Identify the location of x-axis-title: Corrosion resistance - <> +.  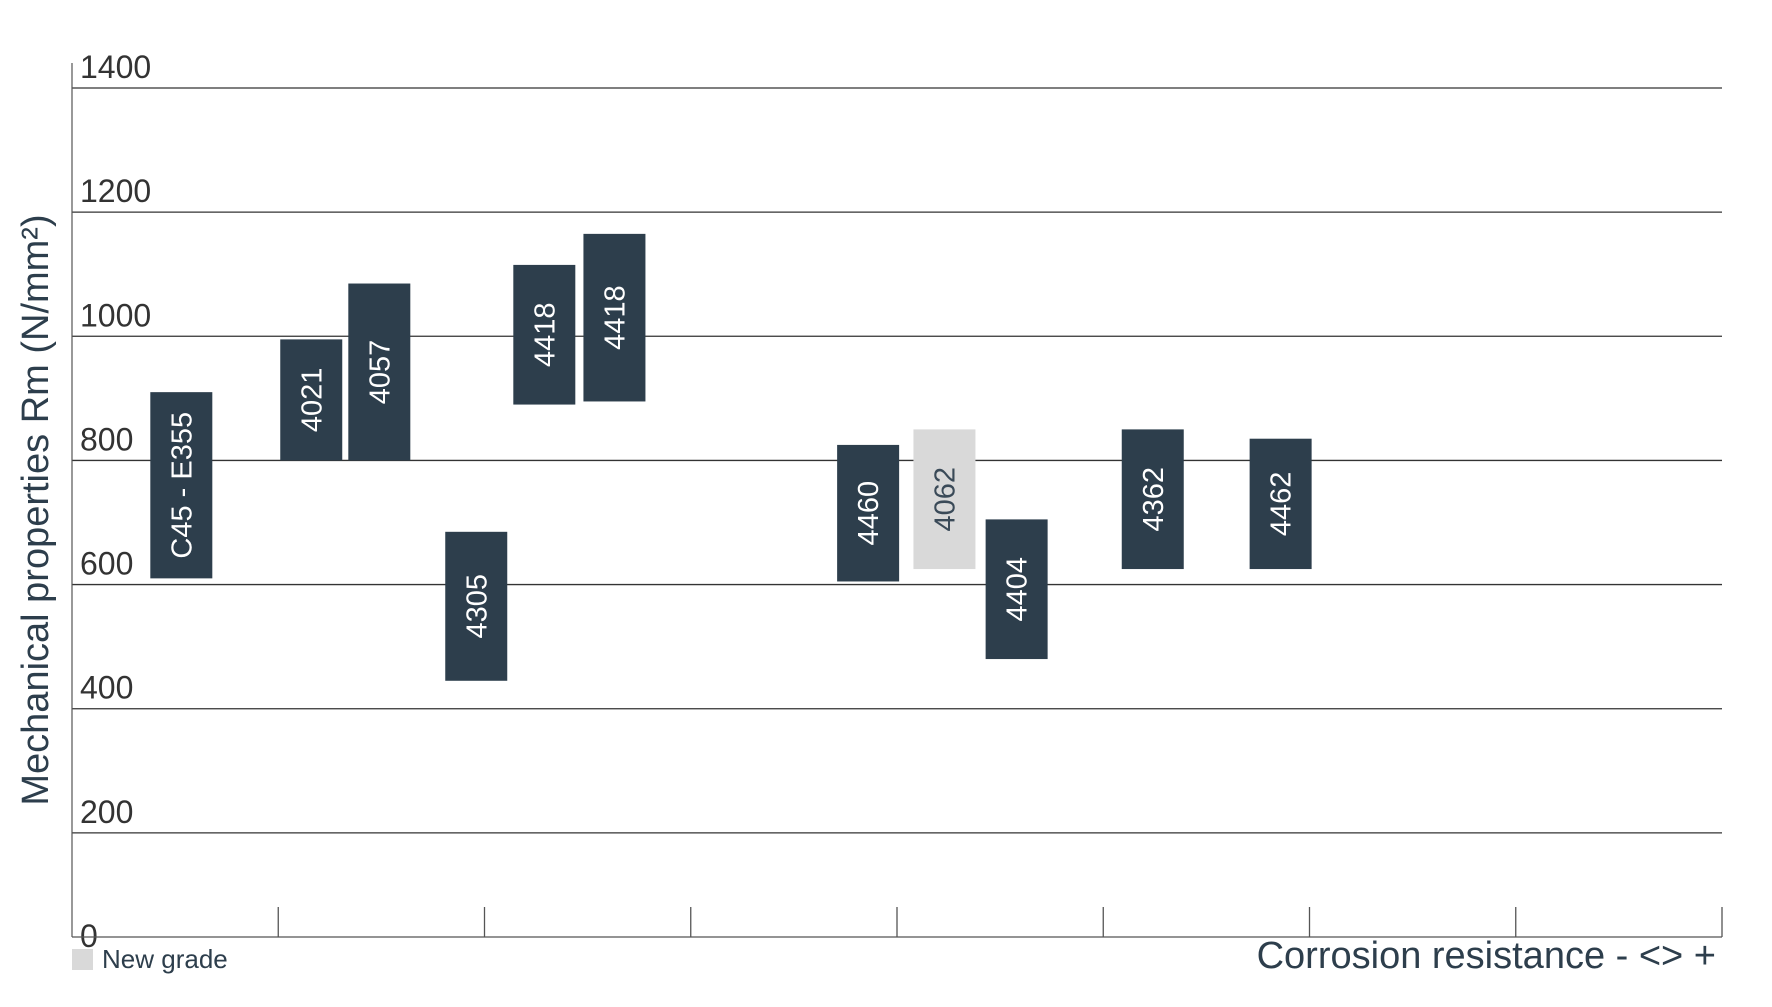
(1486, 956).